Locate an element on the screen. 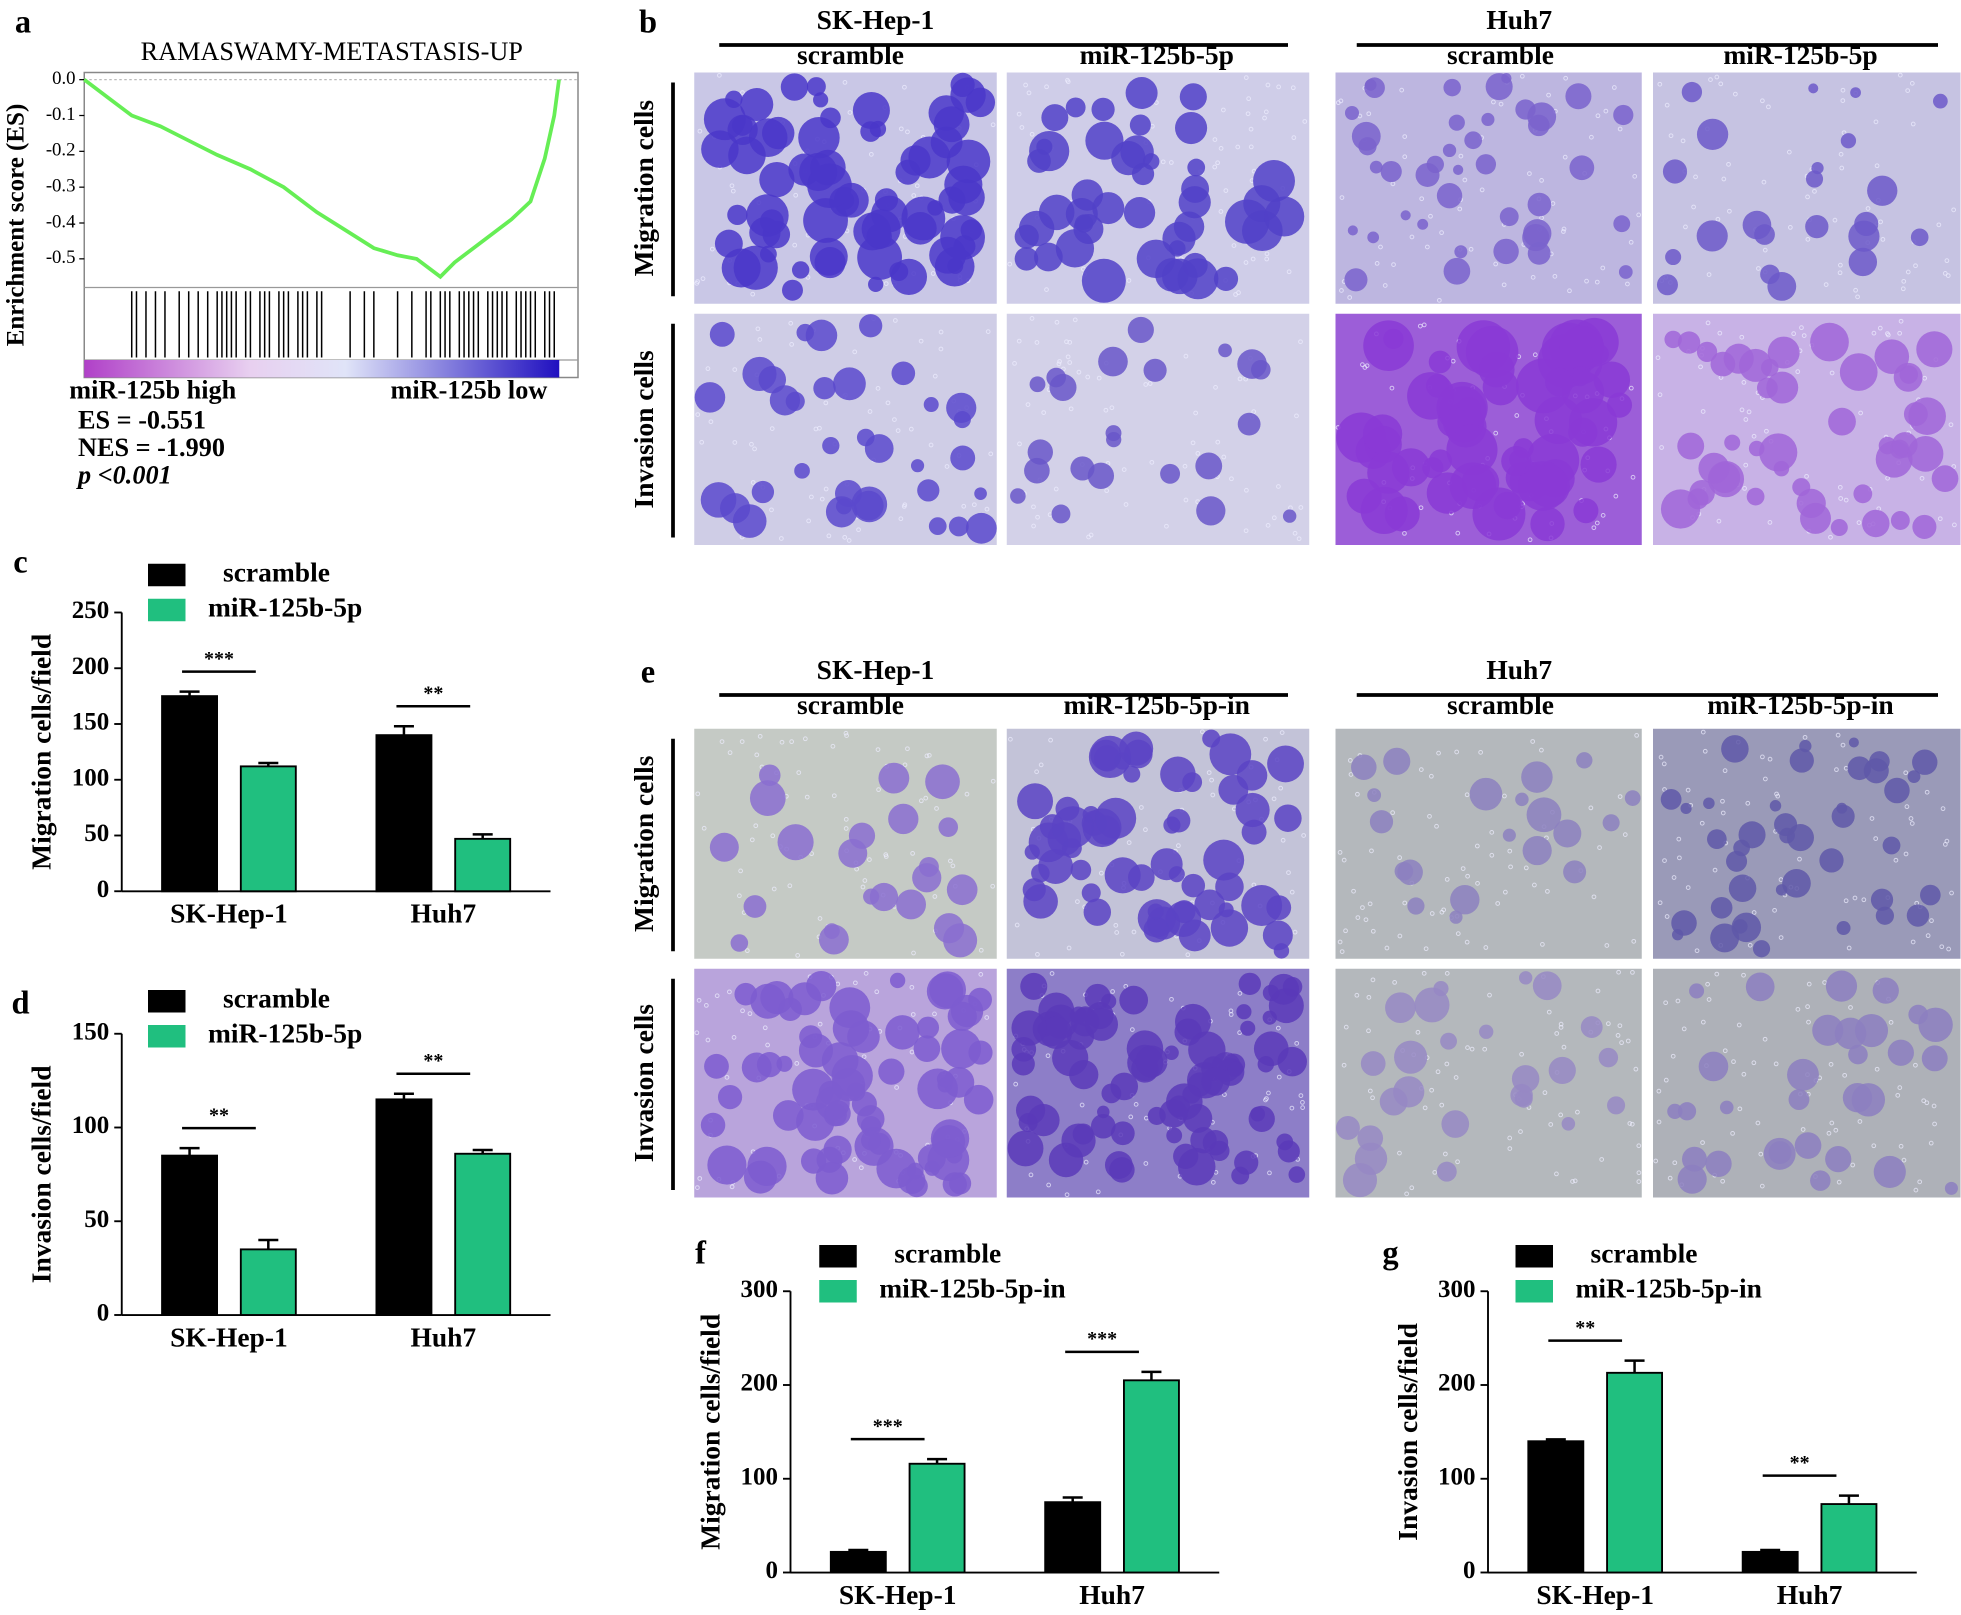  panel-label: g is located at coordinates (1390, 1254).